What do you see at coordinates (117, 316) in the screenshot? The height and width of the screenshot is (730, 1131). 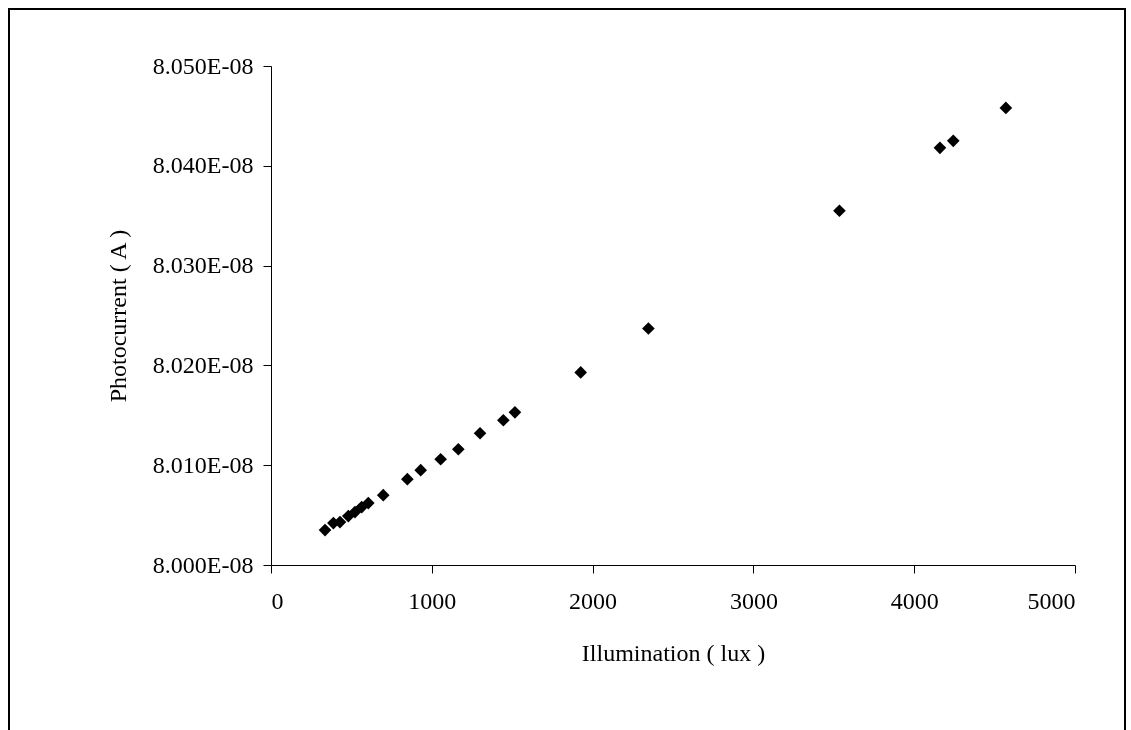 I see `y-axis-title: Photocurrent ( A )` at bounding box center [117, 316].